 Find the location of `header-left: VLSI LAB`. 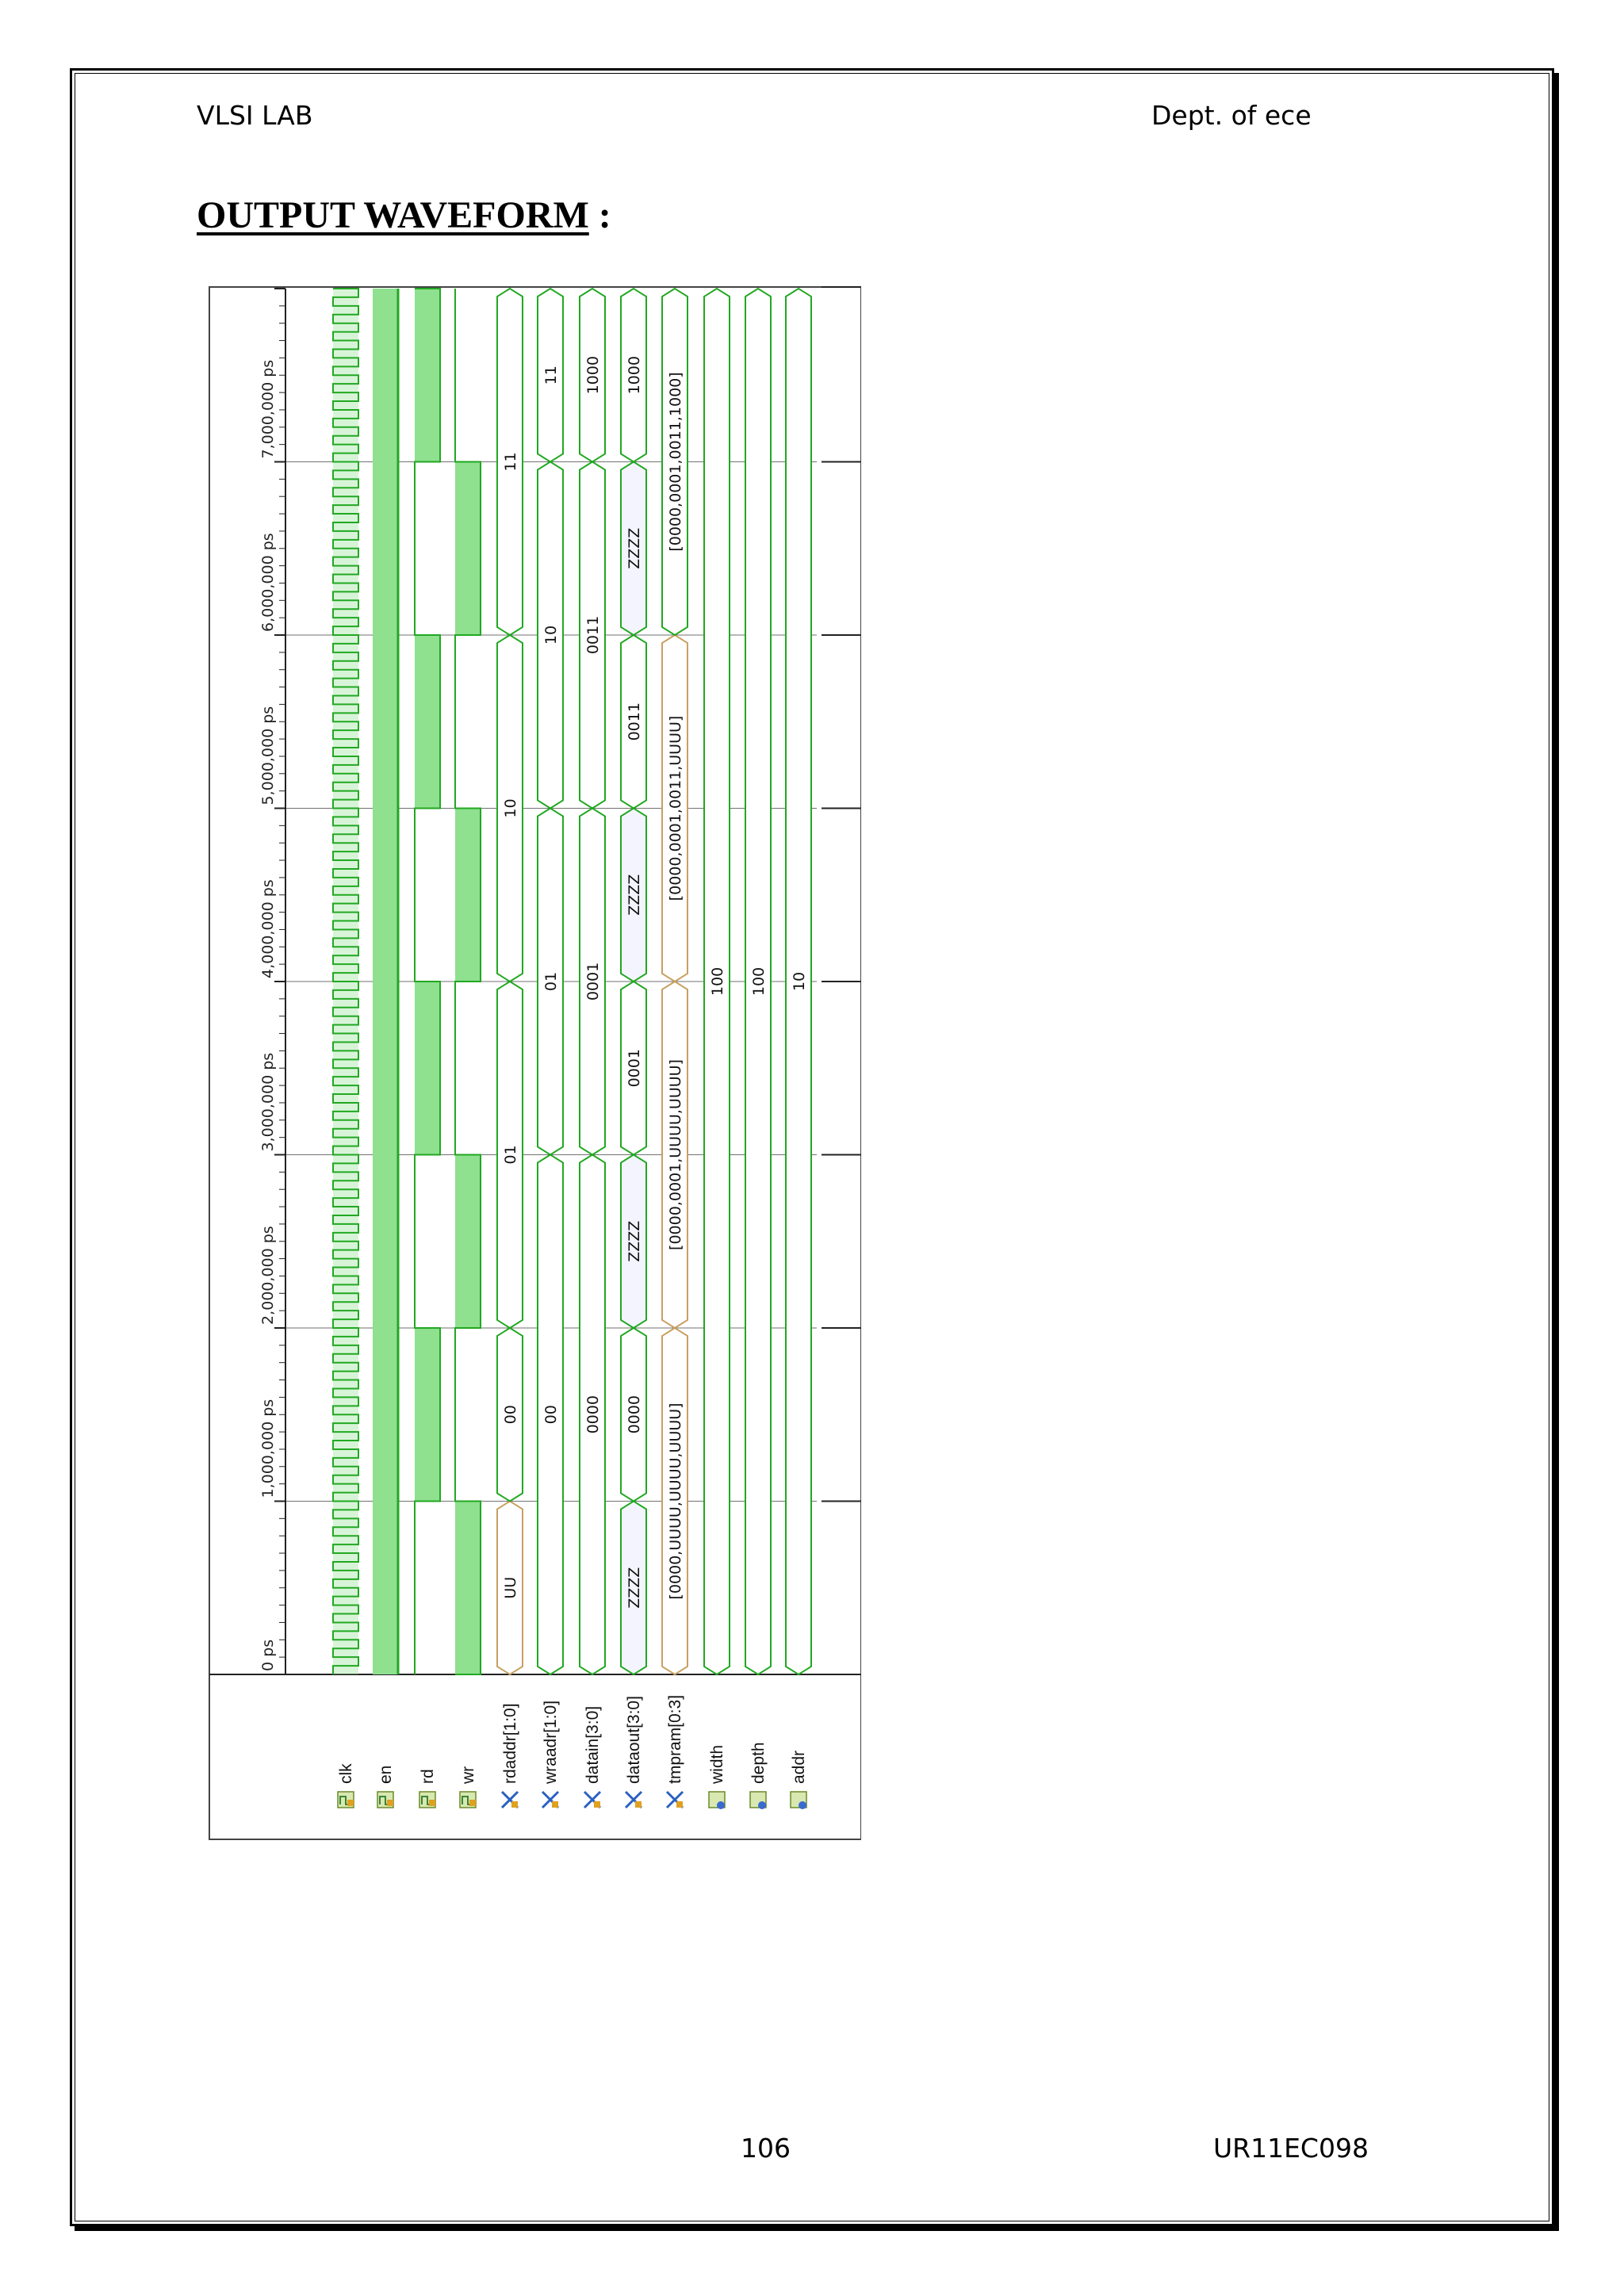

header-left: VLSI LAB is located at coordinates (255, 116).